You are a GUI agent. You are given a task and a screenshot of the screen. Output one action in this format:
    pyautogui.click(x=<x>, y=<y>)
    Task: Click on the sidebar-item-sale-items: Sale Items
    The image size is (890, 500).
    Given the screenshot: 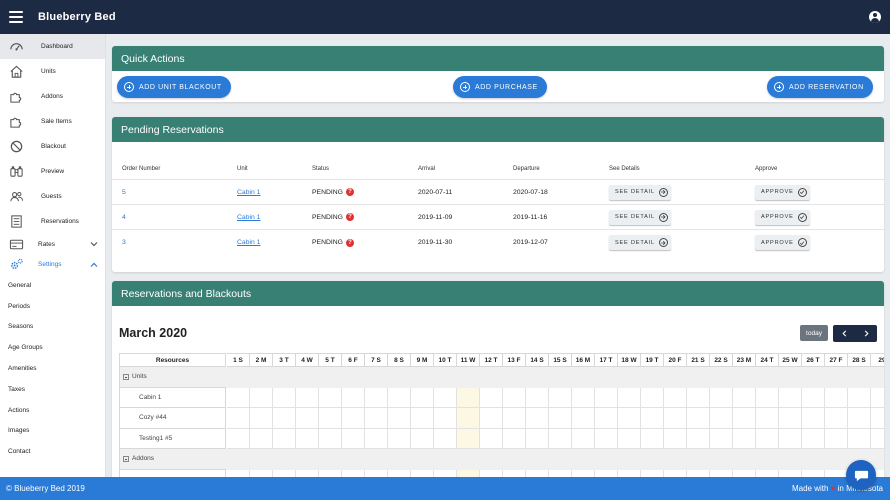 What is the action you would take?
    pyautogui.click(x=52, y=121)
    